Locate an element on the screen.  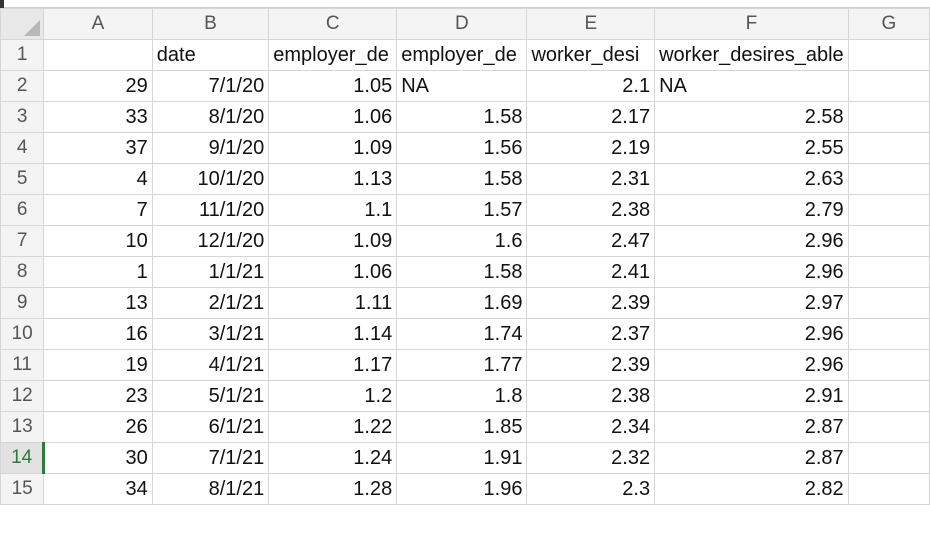
cell-a2: 29 is located at coordinates (98, 86).